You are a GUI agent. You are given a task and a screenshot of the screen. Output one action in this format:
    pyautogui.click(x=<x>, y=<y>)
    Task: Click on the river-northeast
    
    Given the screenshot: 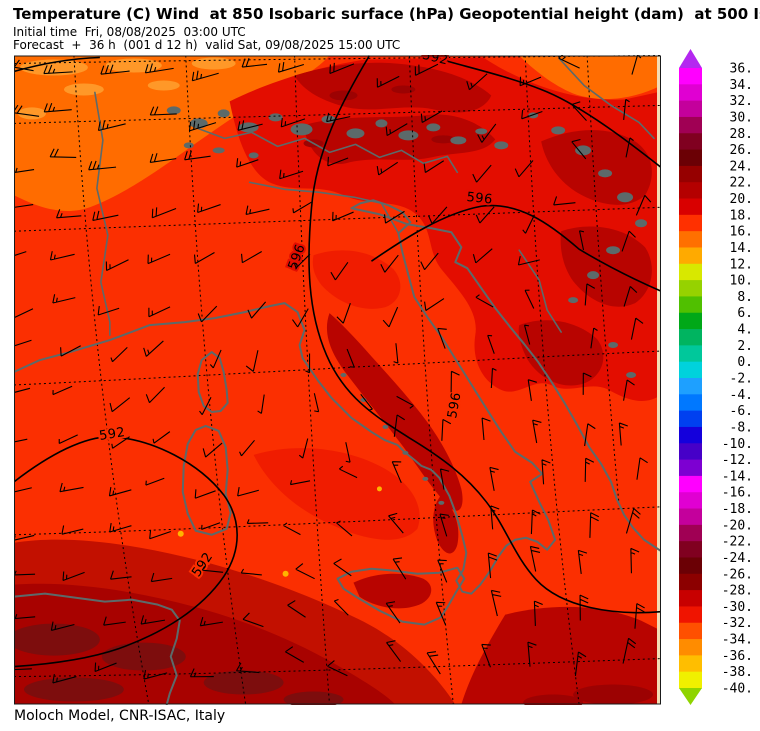 What is the action you would take?
    pyautogui.click(x=606, y=98)
    